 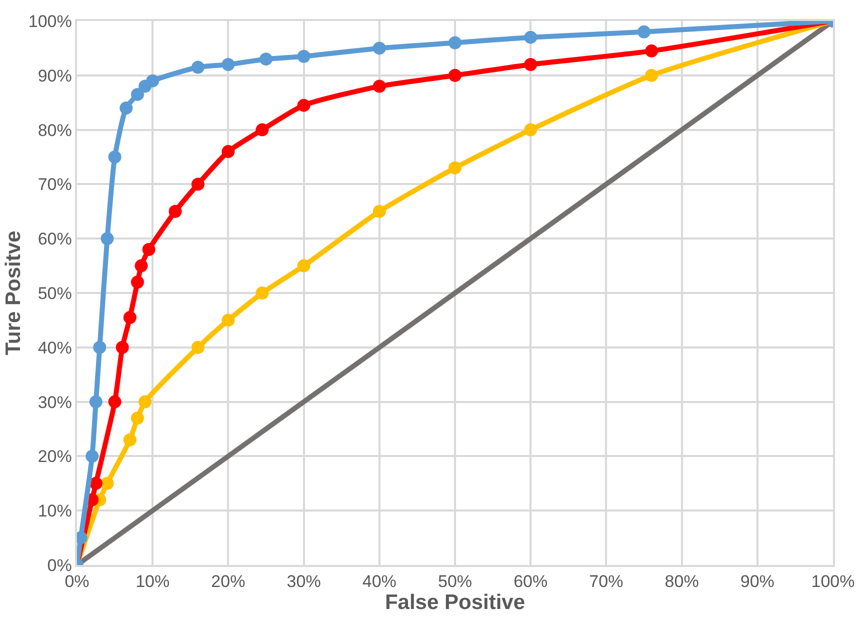 What do you see at coordinates (55, 184) in the screenshot?
I see `y-tick-label: 70%` at bounding box center [55, 184].